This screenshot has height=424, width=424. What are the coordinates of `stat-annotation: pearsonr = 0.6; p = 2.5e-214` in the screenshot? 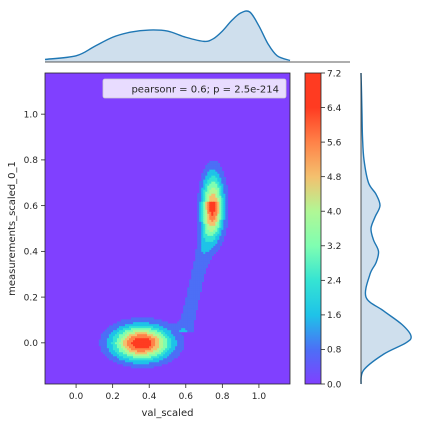 It's located at (205, 90).